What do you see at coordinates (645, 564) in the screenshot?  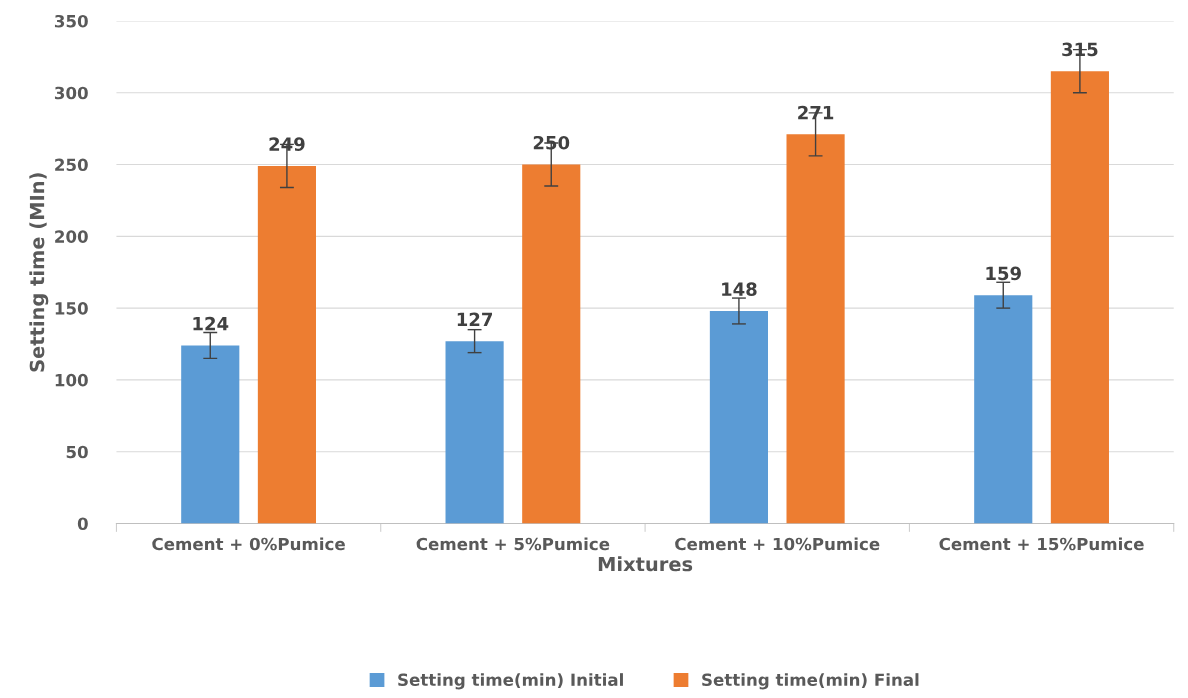 I see `x-axis-title: Mixtures` at bounding box center [645, 564].